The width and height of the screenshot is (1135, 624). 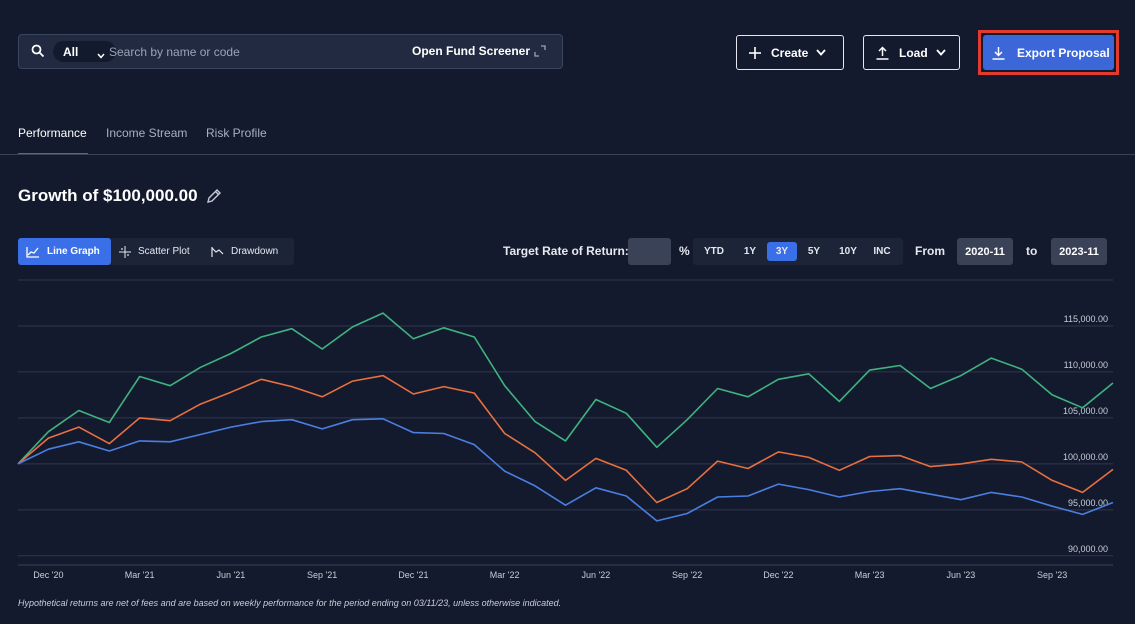 What do you see at coordinates (147, 133) in the screenshot?
I see `tab-income-stream: Income Stream` at bounding box center [147, 133].